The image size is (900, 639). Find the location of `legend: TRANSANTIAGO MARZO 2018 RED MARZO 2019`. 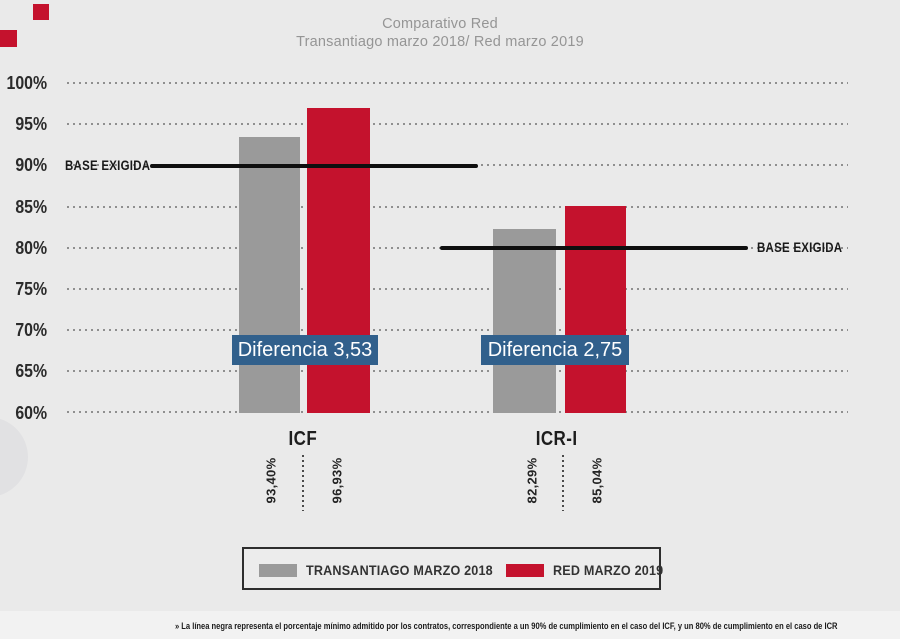

legend: TRANSANTIAGO MARZO 2018 RED MARZO 2019 is located at coordinates (452, 568).